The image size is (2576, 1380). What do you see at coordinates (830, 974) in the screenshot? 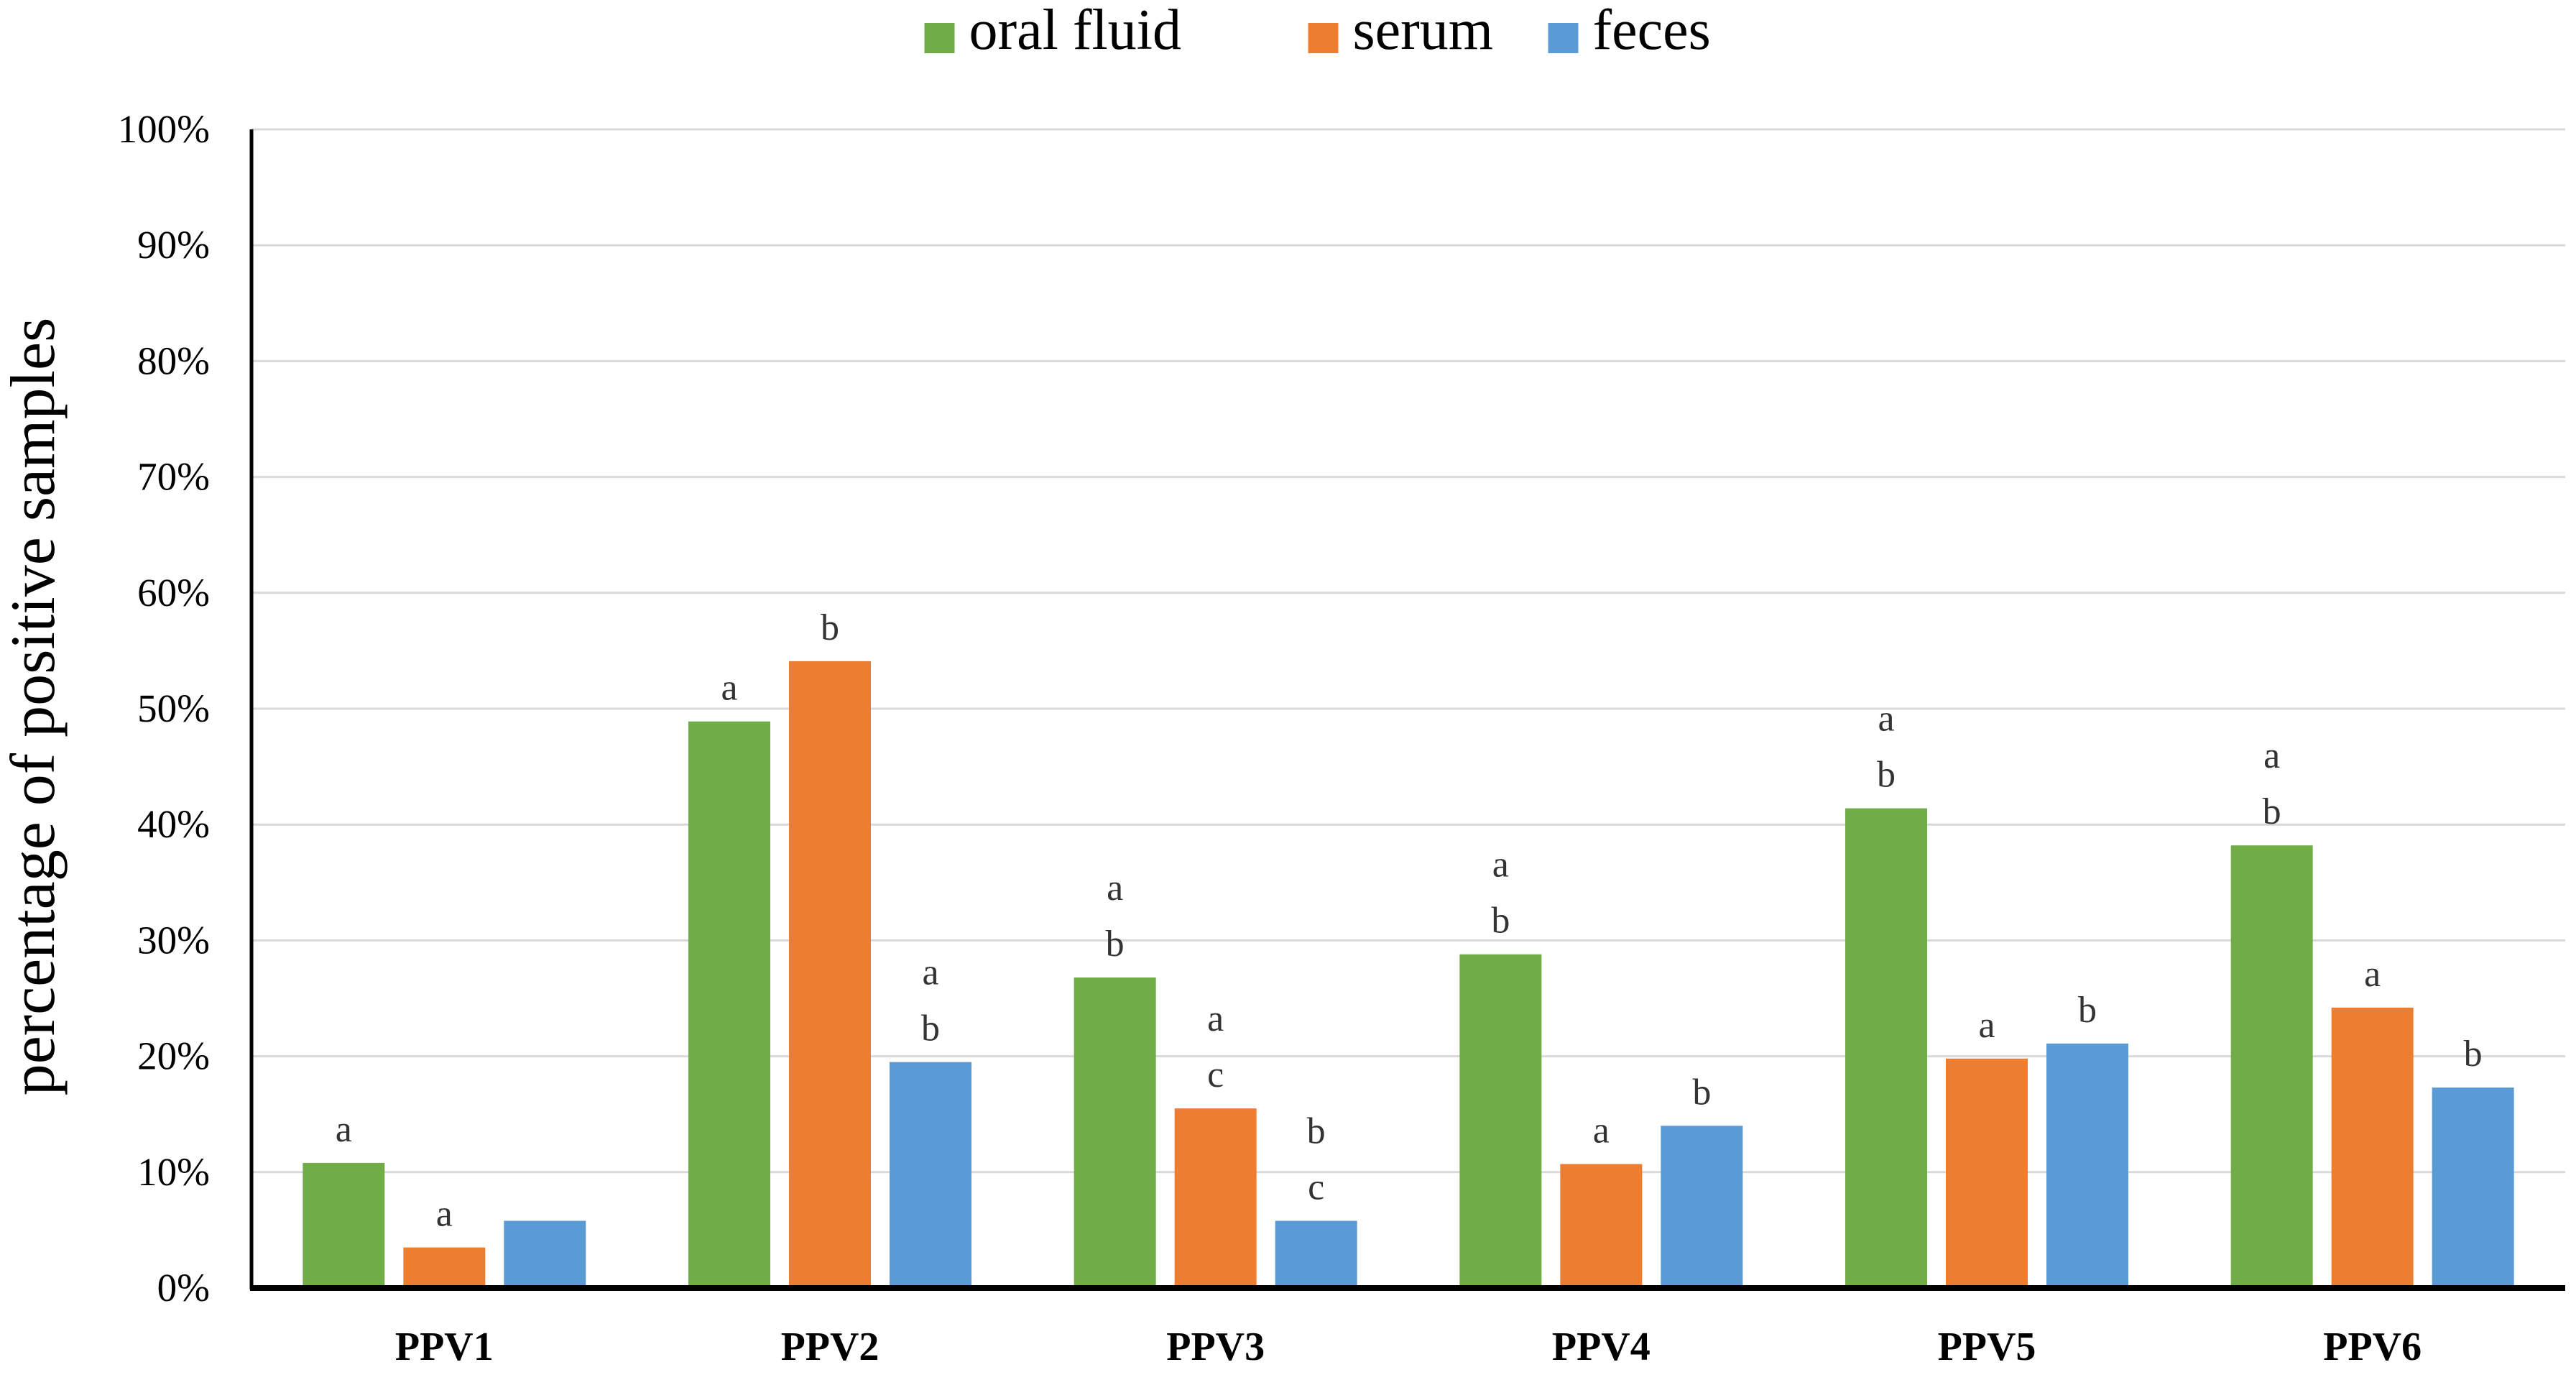
I see `bar-serum-ppv2` at bounding box center [830, 974].